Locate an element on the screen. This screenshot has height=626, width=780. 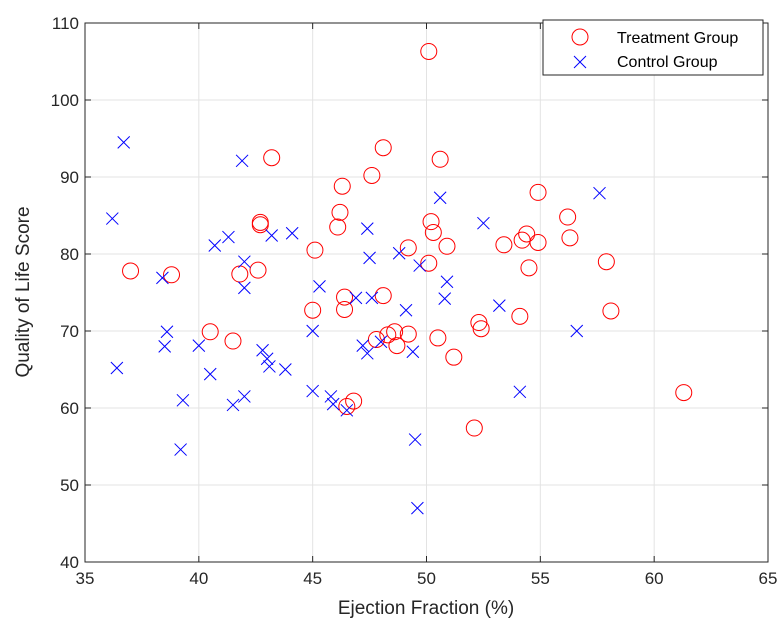
legend-label-treatment: Treatment Group is located at coordinates (677, 38).